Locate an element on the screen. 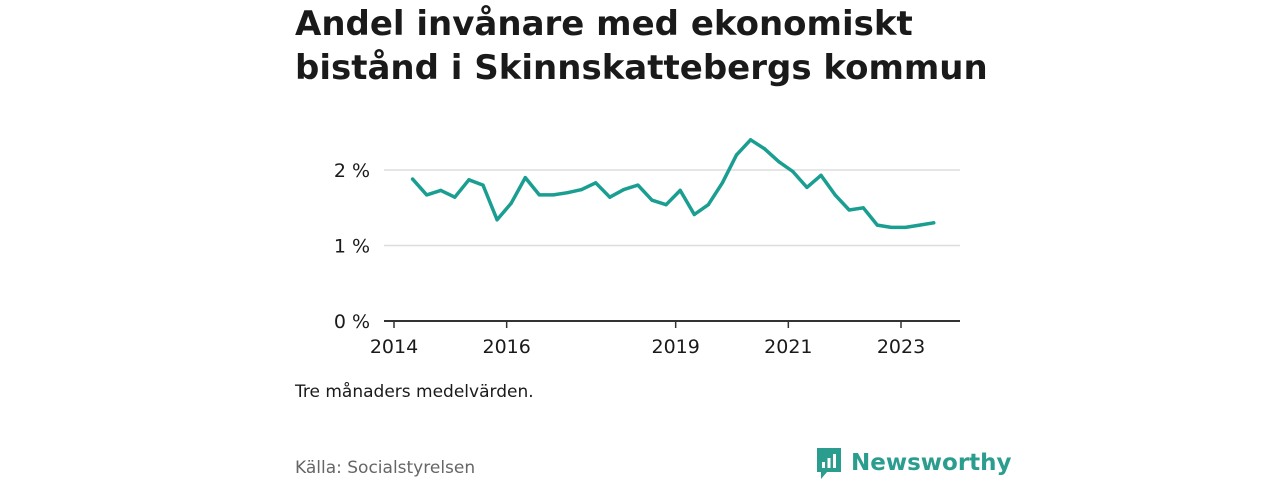  gridlines is located at coordinates (672, 208).